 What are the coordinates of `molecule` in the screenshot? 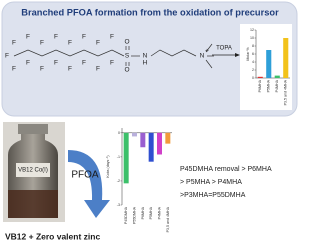 It's located at (113, 56).